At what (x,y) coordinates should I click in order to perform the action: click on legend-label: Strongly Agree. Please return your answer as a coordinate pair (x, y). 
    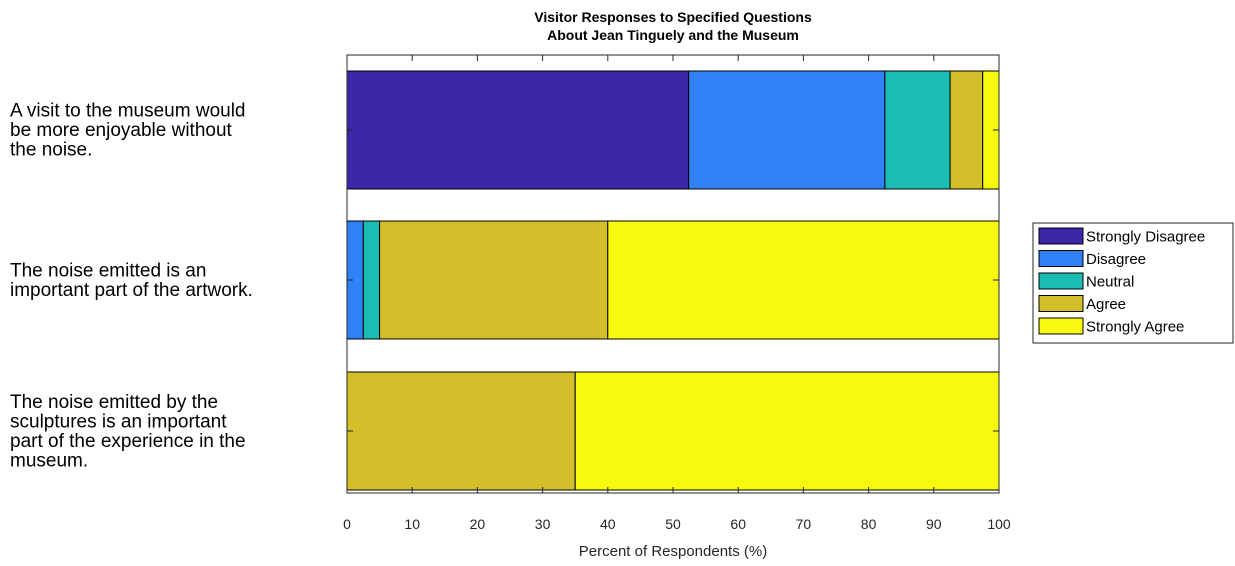
    Looking at the image, I should click on (1135, 327).